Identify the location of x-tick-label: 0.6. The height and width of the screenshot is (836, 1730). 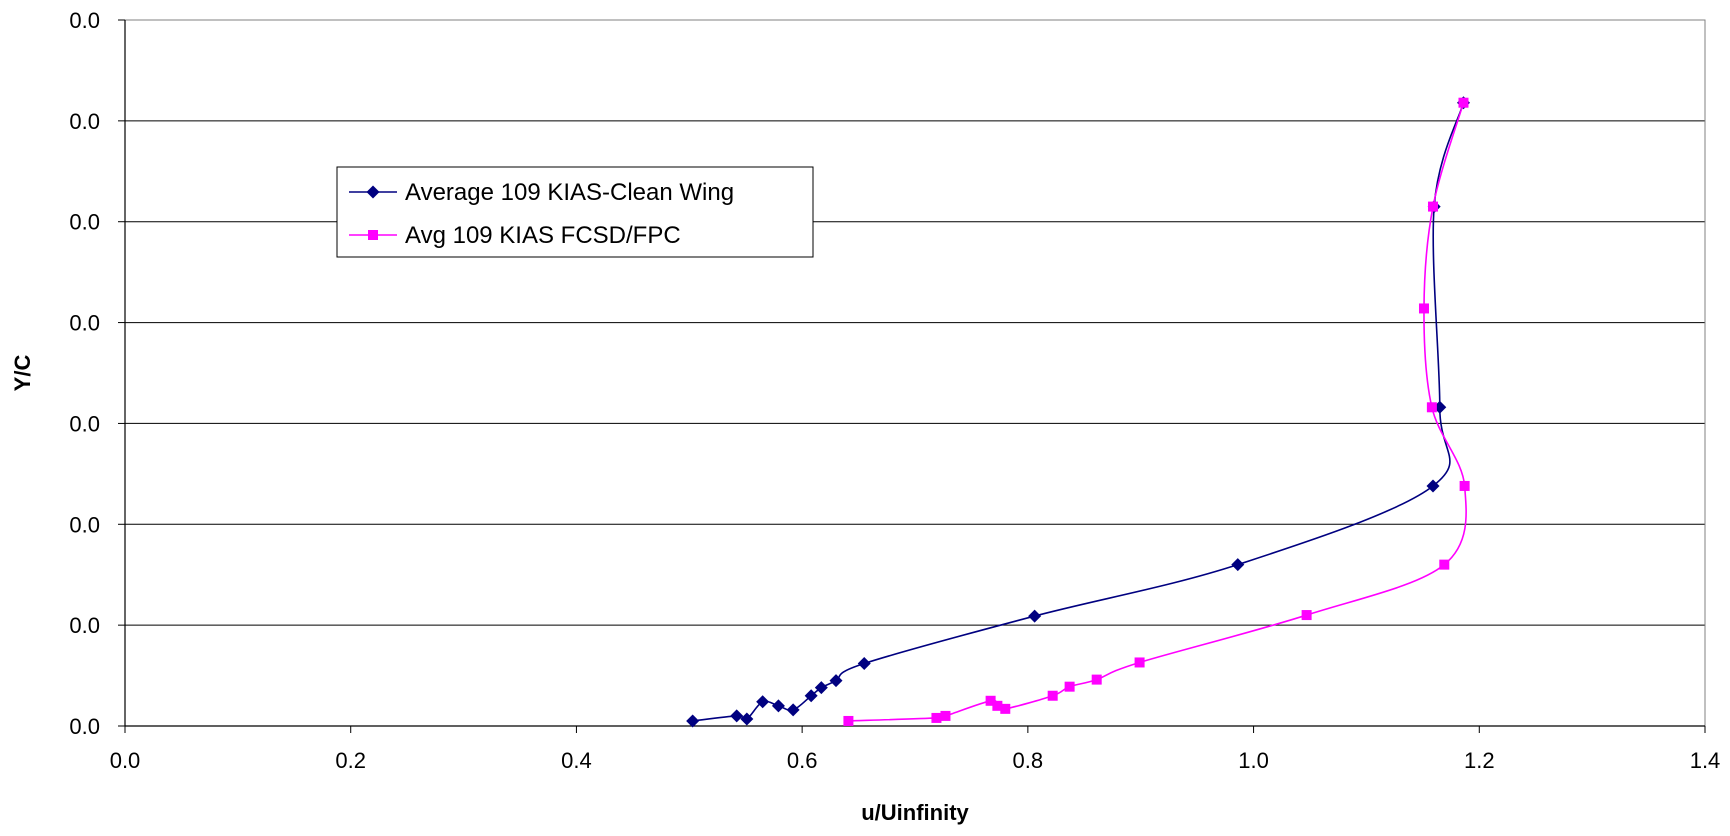
(802, 760).